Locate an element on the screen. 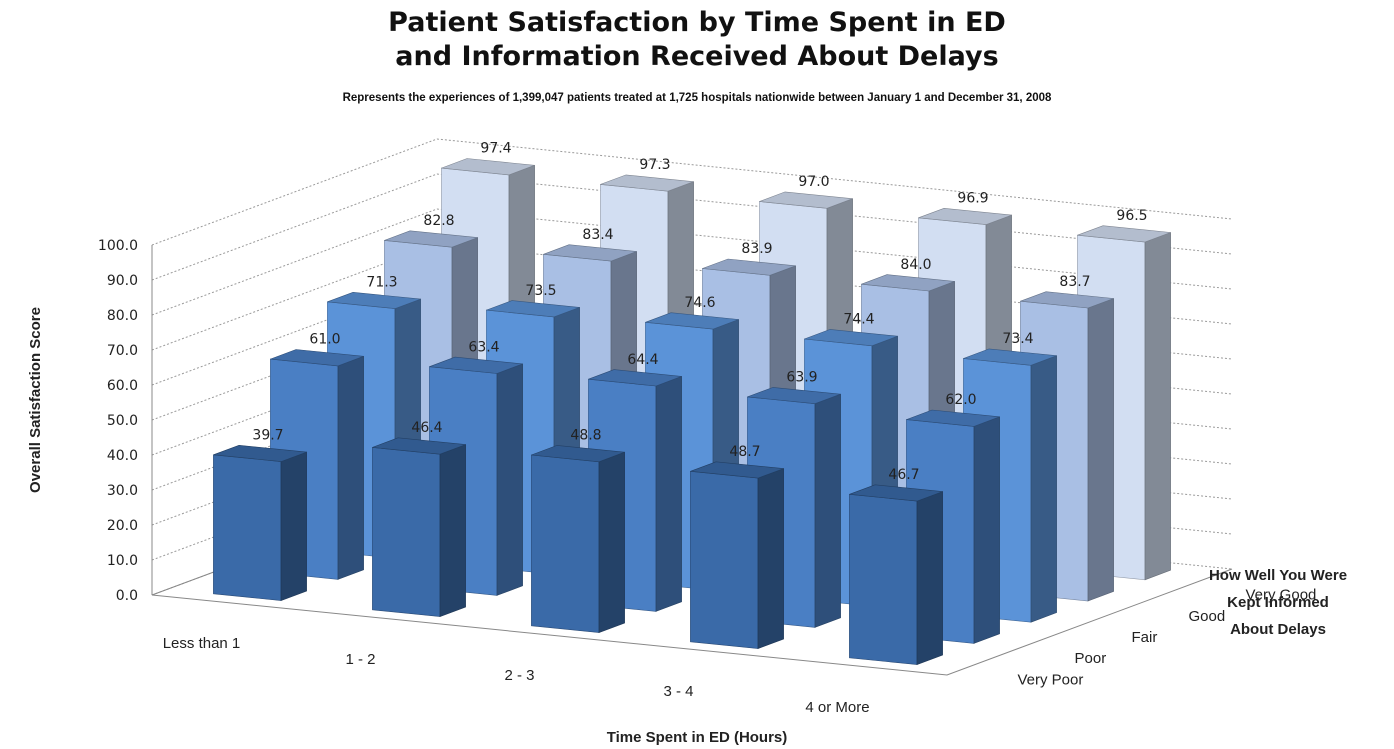 Image resolution: width=1394 pixels, height=749 pixels. y-tick-label: 100.0 is located at coordinates (118, 246).